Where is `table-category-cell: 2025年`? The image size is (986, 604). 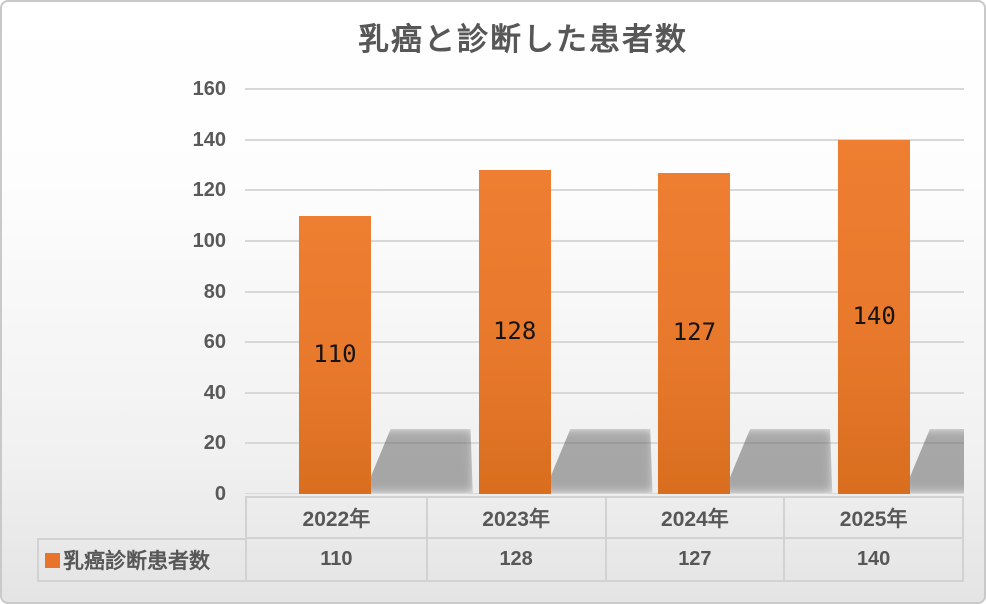 table-category-cell: 2025年 is located at coordinates (872, 518).